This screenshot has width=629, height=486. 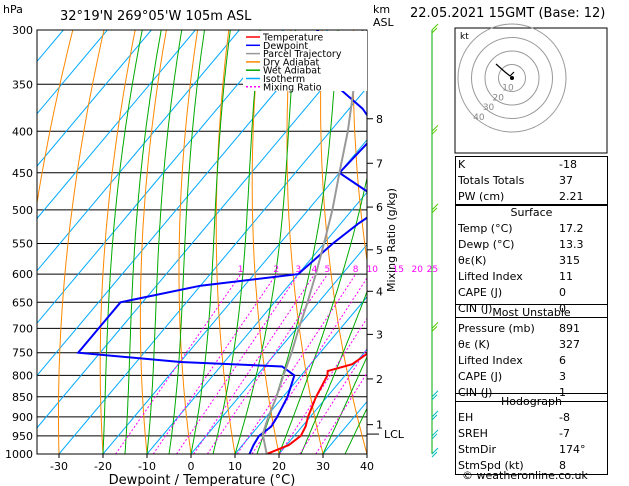 What do you see at coordinates (525, 475) in the screenshot?
I see `copyright: © weatheronline.co.uk` at bounding box center [525, 475].